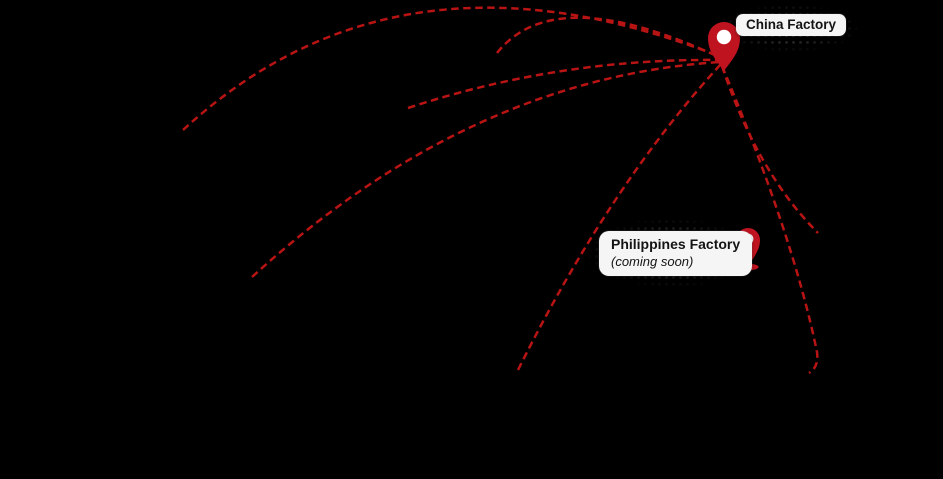  I want to click on route-hub-to-southeast-long, so click(769, 220).